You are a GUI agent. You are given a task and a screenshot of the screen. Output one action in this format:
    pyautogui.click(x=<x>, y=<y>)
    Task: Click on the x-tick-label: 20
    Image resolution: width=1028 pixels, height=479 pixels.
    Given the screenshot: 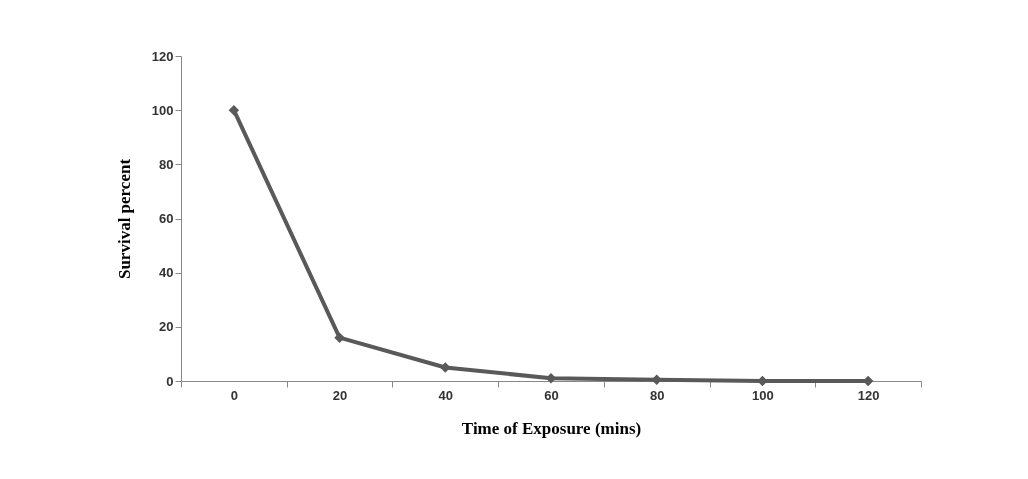 What is the action you would take?
    pyautogui.click(x=340, y=395)
    